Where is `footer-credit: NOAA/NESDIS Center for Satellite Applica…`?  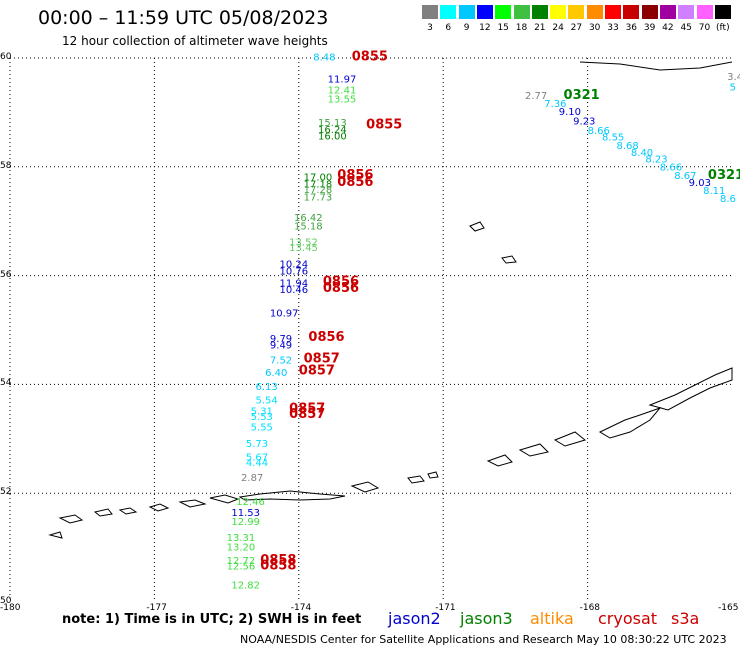 footer-credit: NOAA/NESDIS Center for Satellite Applica… is located at coordinates (483, 639).